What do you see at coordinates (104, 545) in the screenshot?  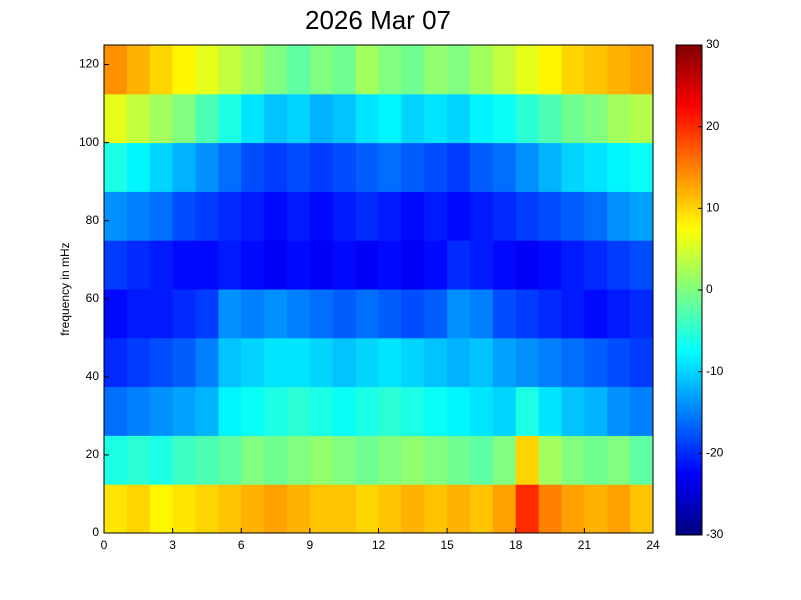 I see `x-tick-label: 0` at bounding box center [104, 545].